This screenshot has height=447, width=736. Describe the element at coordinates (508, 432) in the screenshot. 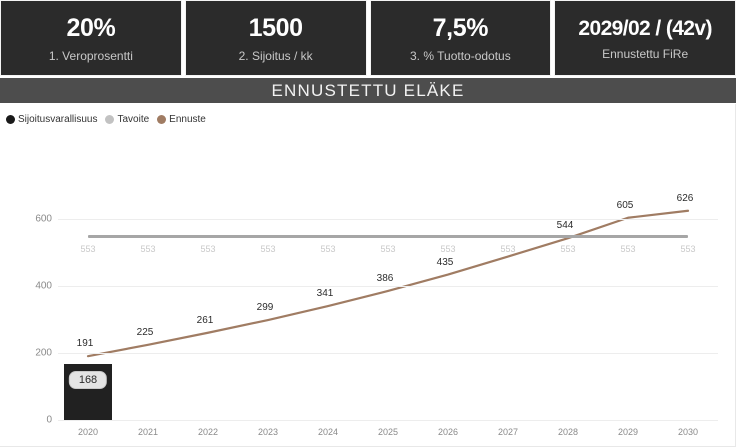

I see `x-axis-tick-label: 2027` at that location.